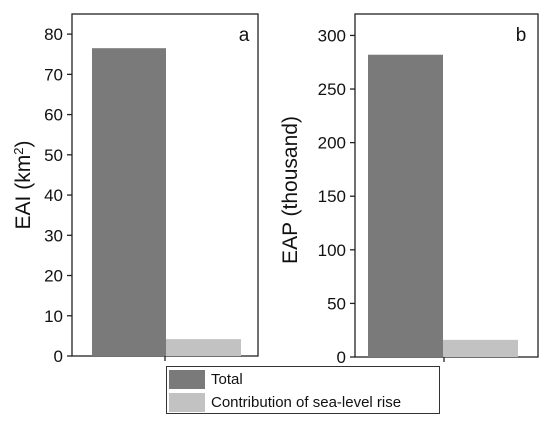 This screenshot has height=427, width=550. Describe the element at coordinates (332, 196) in the screenshot. I see `panel-b-y-tick-label: 150` at that location.